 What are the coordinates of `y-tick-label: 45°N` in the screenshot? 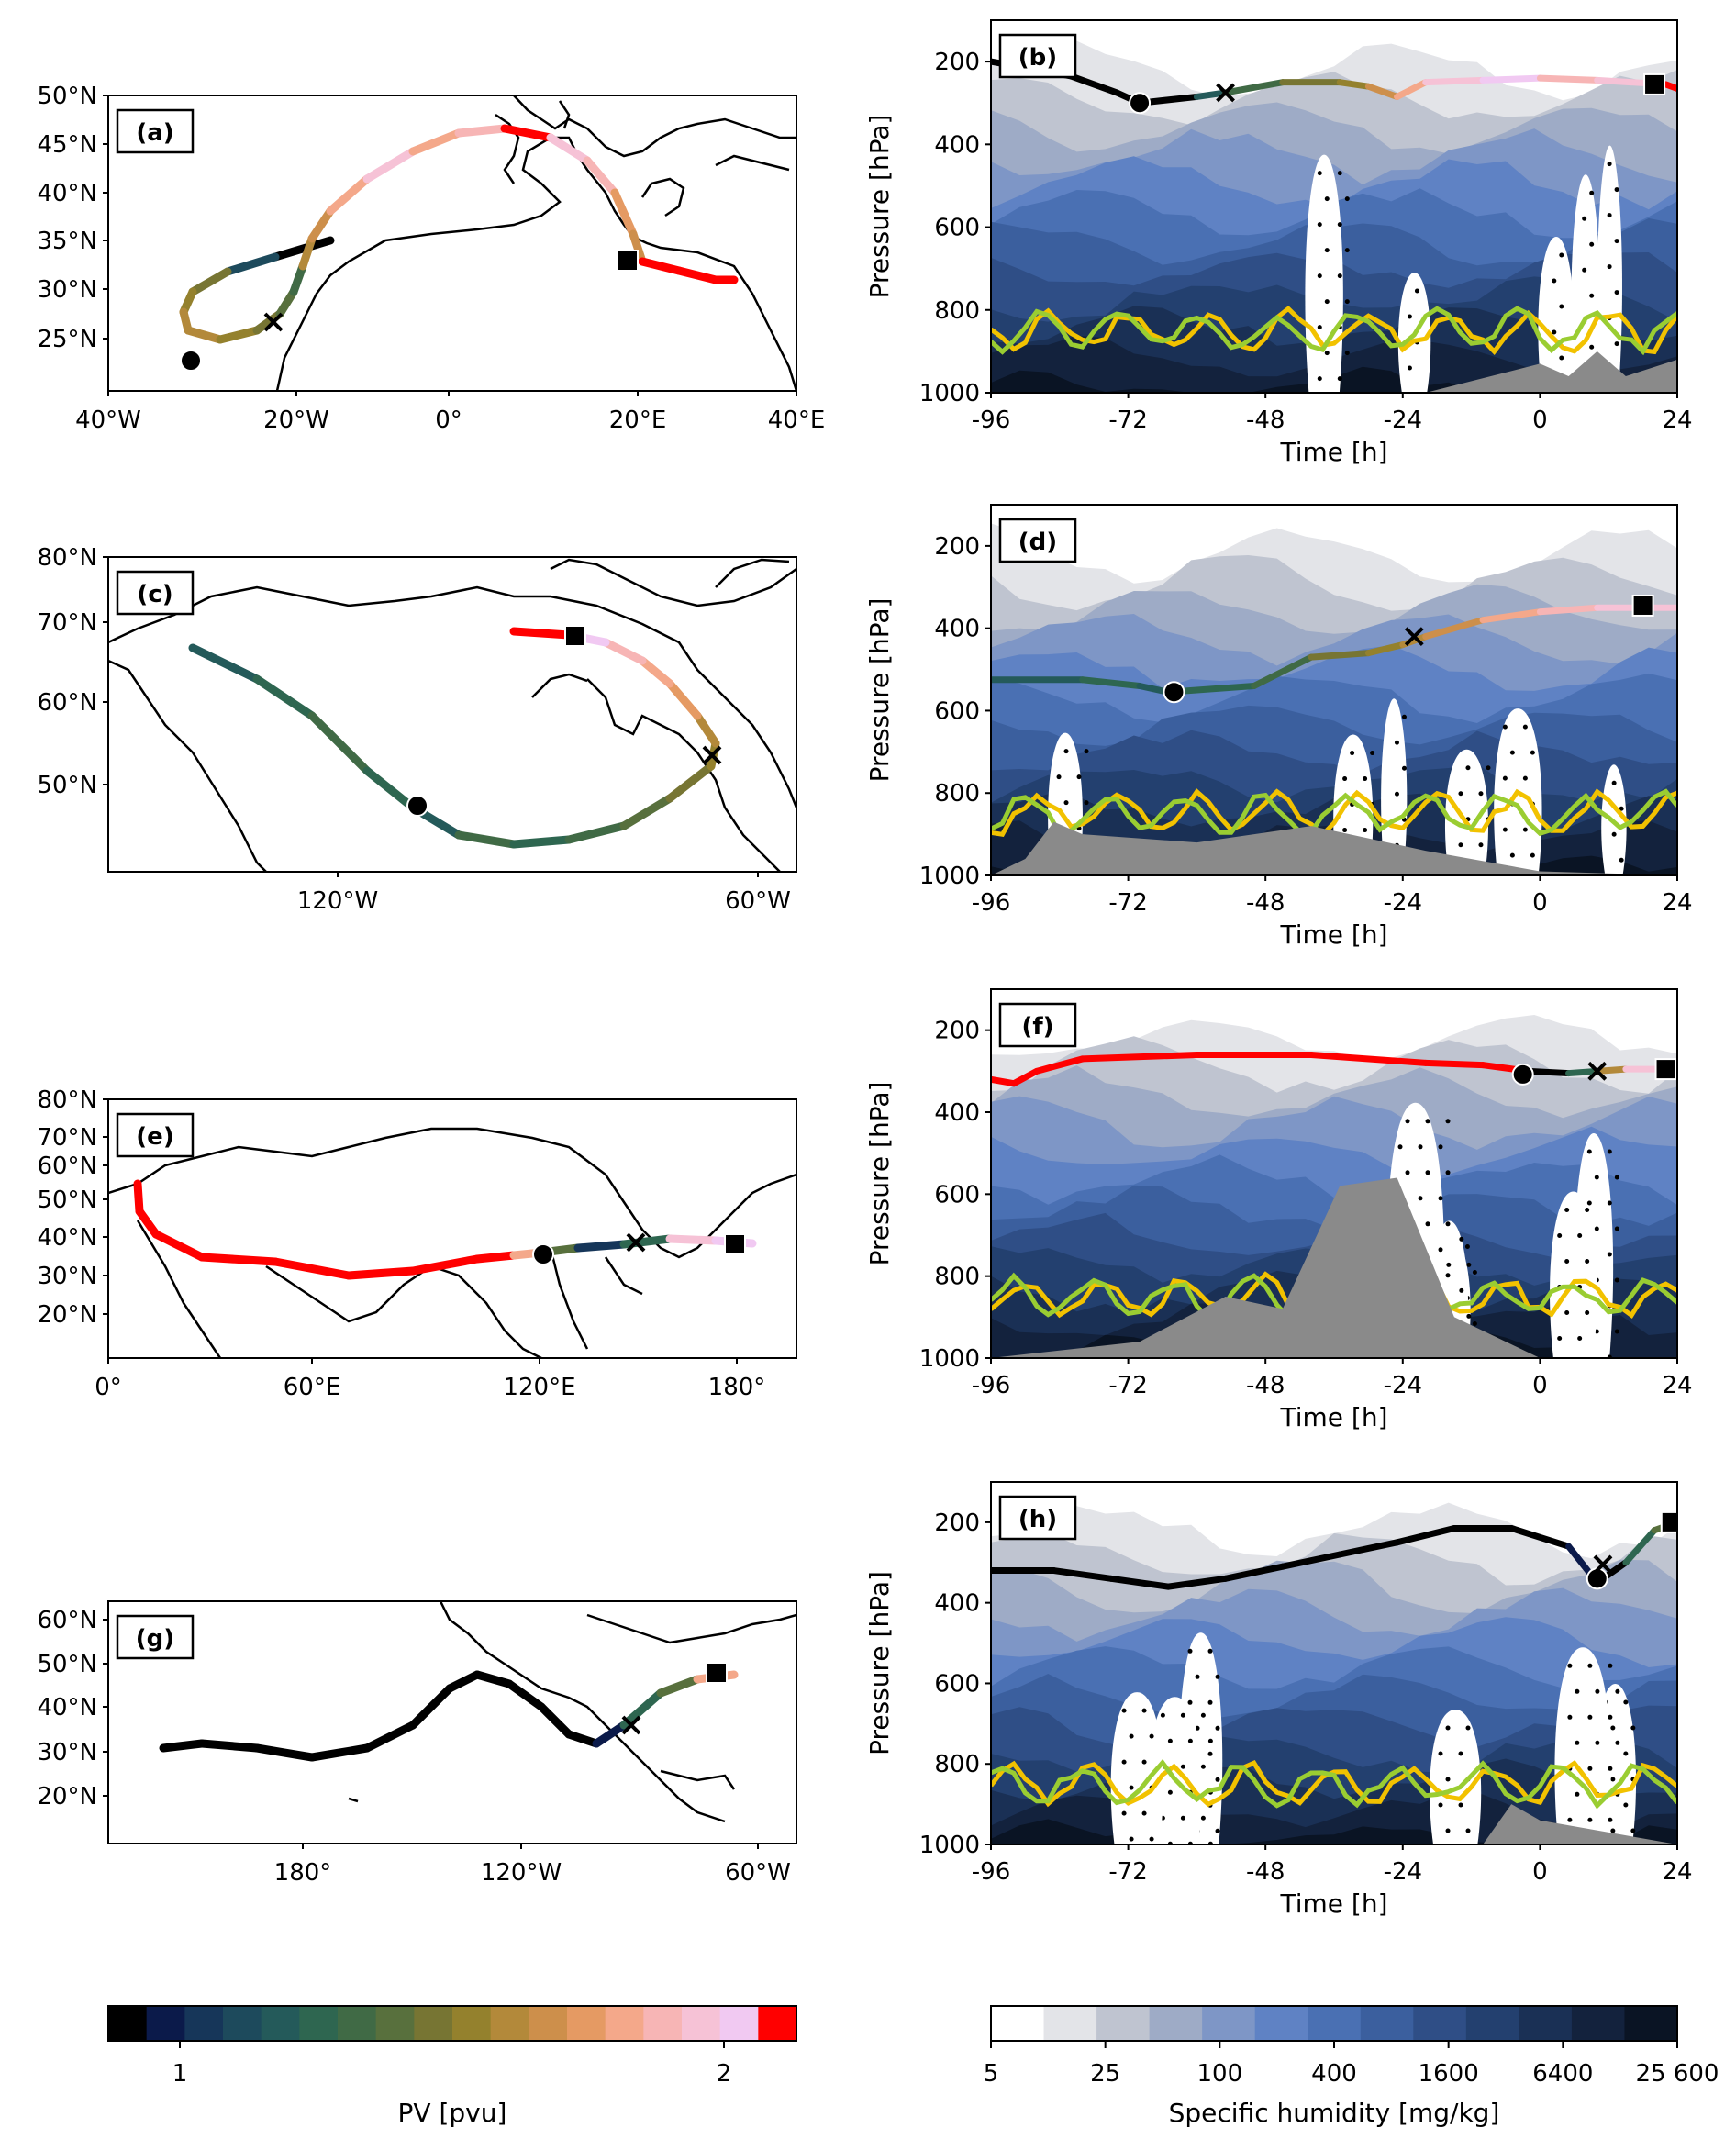 It's located at (67, 145).